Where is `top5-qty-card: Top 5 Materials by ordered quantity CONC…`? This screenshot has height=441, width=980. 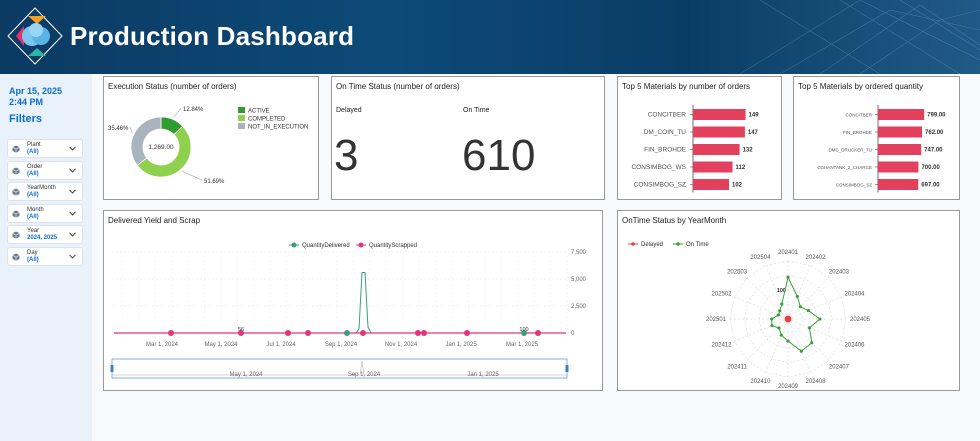 top5-qty-card: Top 5 Materials by ordered quantity CONC… is located at coordinates (876, 138).